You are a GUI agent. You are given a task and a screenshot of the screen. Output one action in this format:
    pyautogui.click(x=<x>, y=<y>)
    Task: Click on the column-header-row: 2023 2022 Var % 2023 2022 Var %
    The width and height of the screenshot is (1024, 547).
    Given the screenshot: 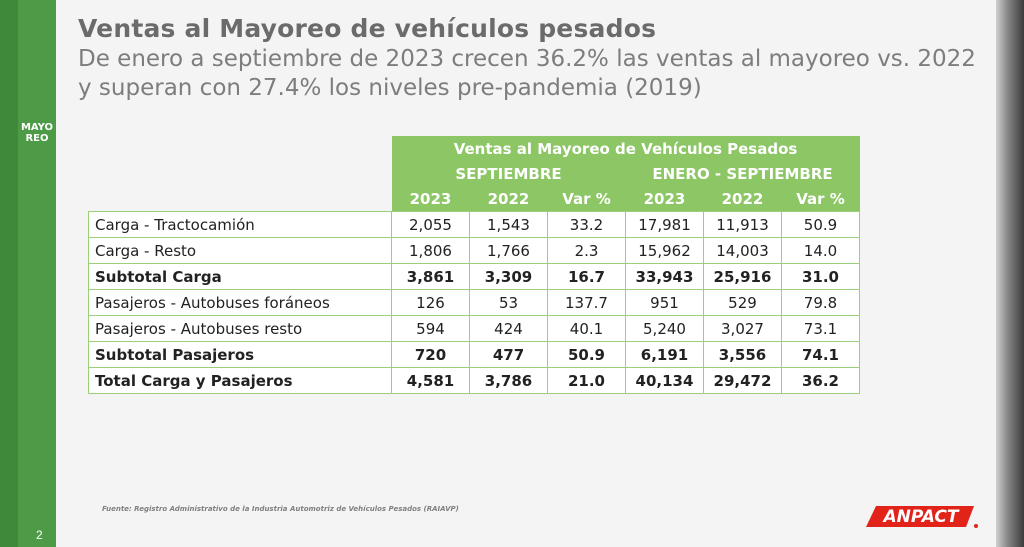 What is the action you would take?
    pyautogui.click(x=474, y=199)
    